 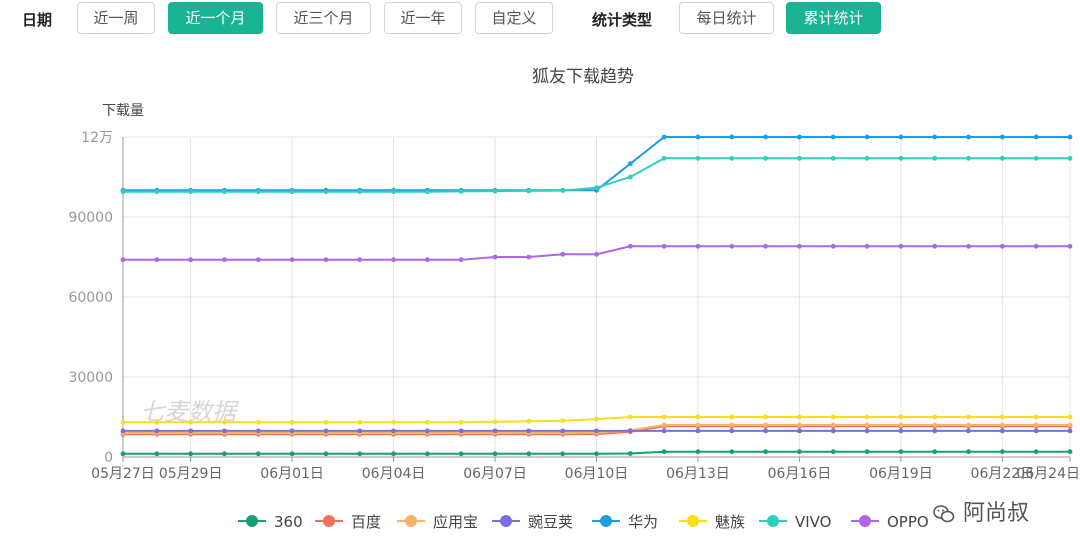 What do you see at coordinates (583, 522) in the screenshot?
I see `legend: 360 百度 应用宝 豌豆荚 华为 魅族 VIVO OPPO` at bounding box center [583, 522].